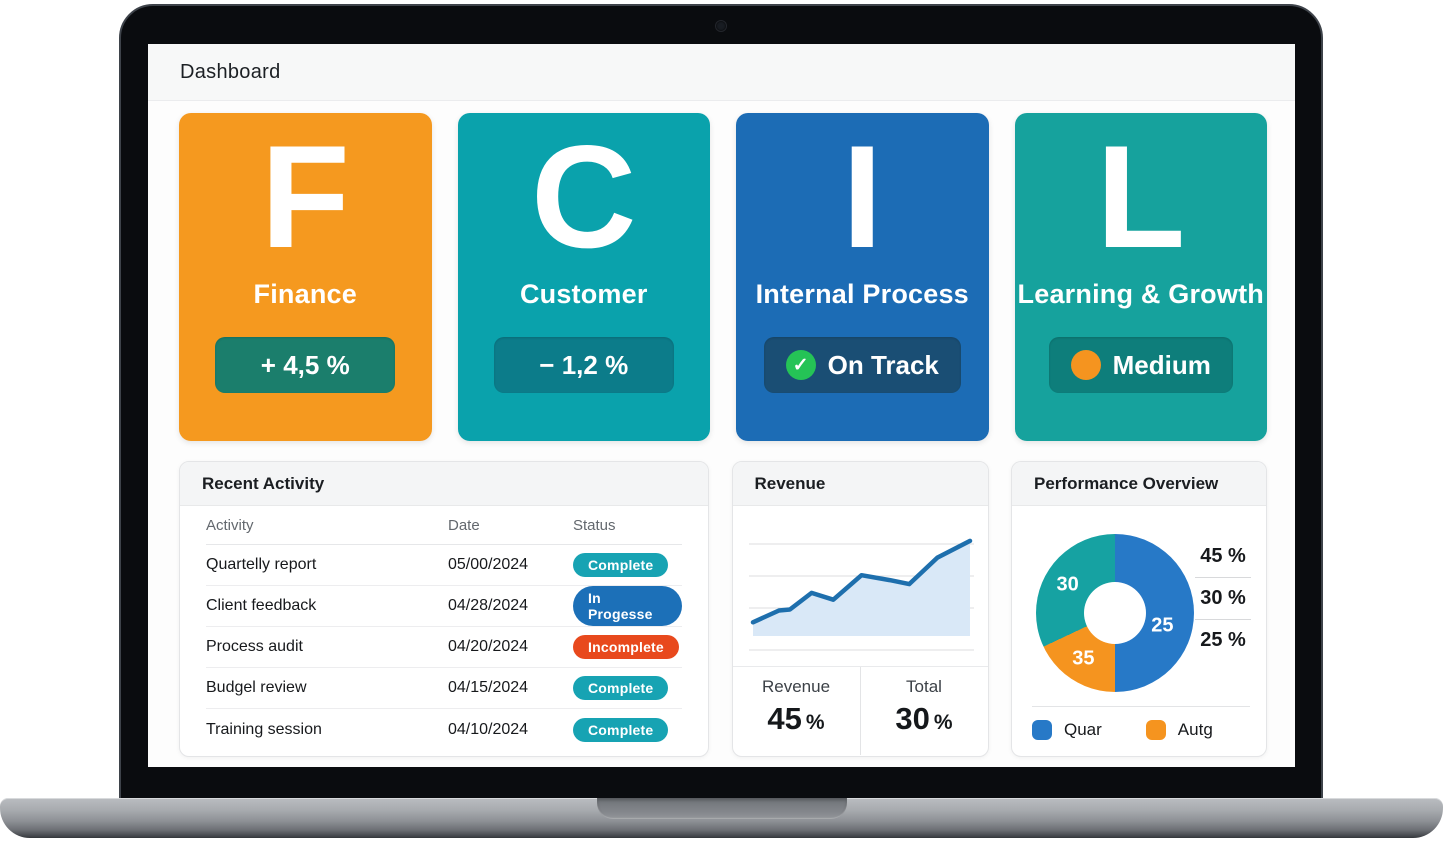 This screenshot has height=842, width=1443. What do you see at coordinates (1195, 729) in the screenshot?
I see `legend-label: Autg` at bounding box center [1195, 729].